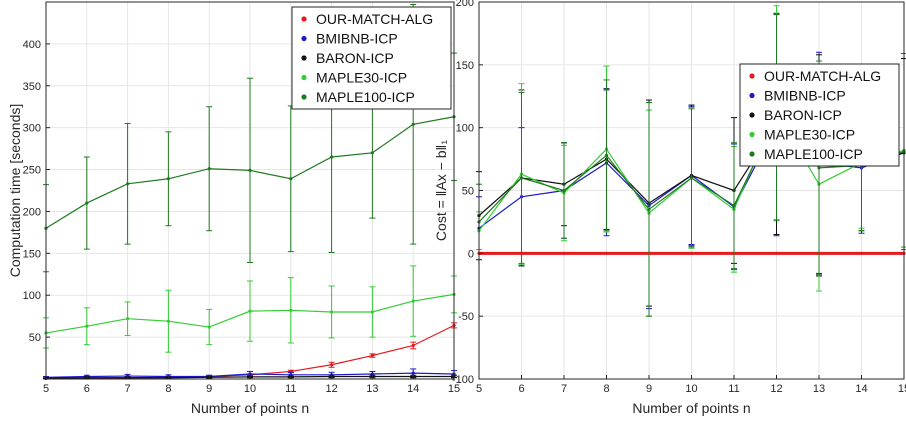 The width and height of the screenshot is (906, 421). Describe the element at coordinates (15, 191) in the screenshot. I see `left-y-axis-label: Computation time [seconds]` at that location.